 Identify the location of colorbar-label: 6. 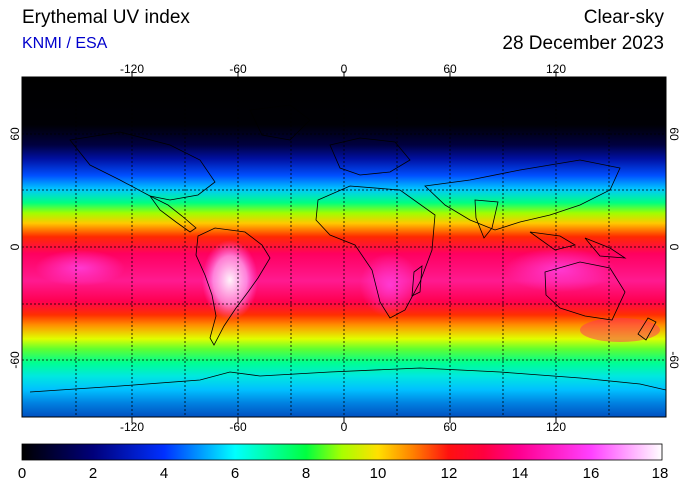
(235, 473).